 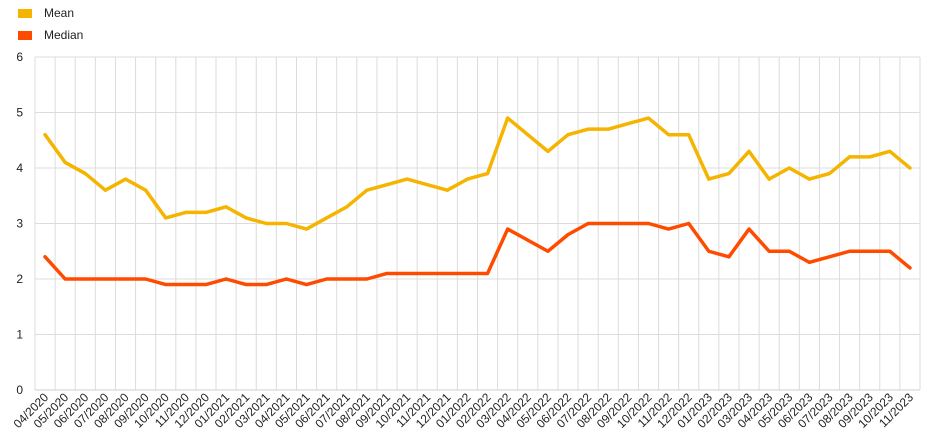 I want to click on legend: Mean Median, so click(x=50, y=24).